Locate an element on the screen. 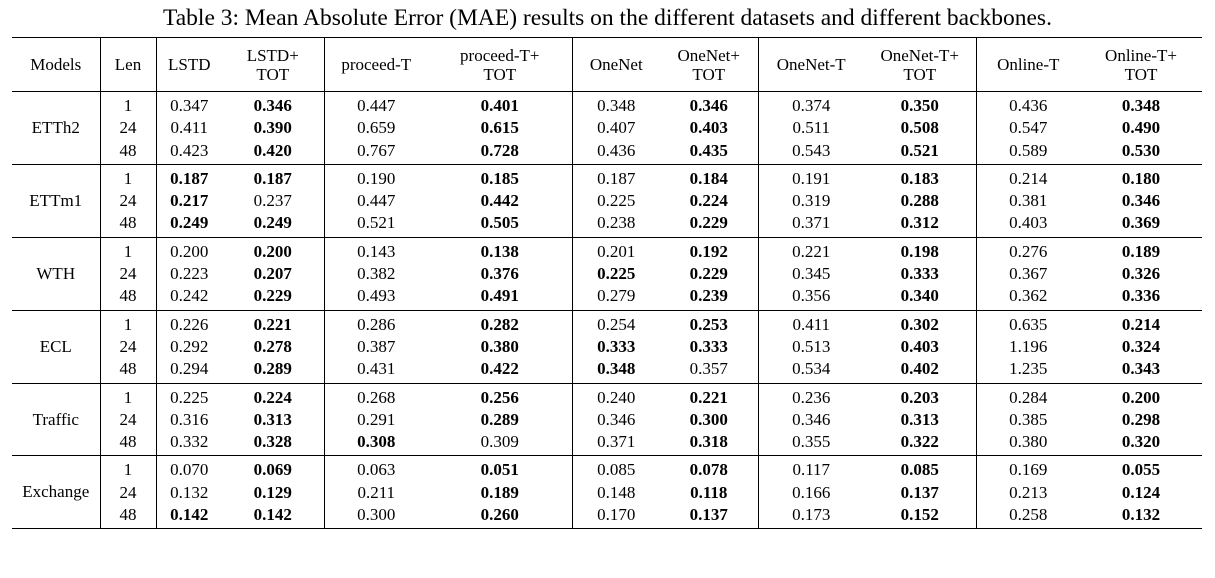 This screenshot has width=1215, height=578. mae-value: 0.217 is located at coordinates (189, 201).